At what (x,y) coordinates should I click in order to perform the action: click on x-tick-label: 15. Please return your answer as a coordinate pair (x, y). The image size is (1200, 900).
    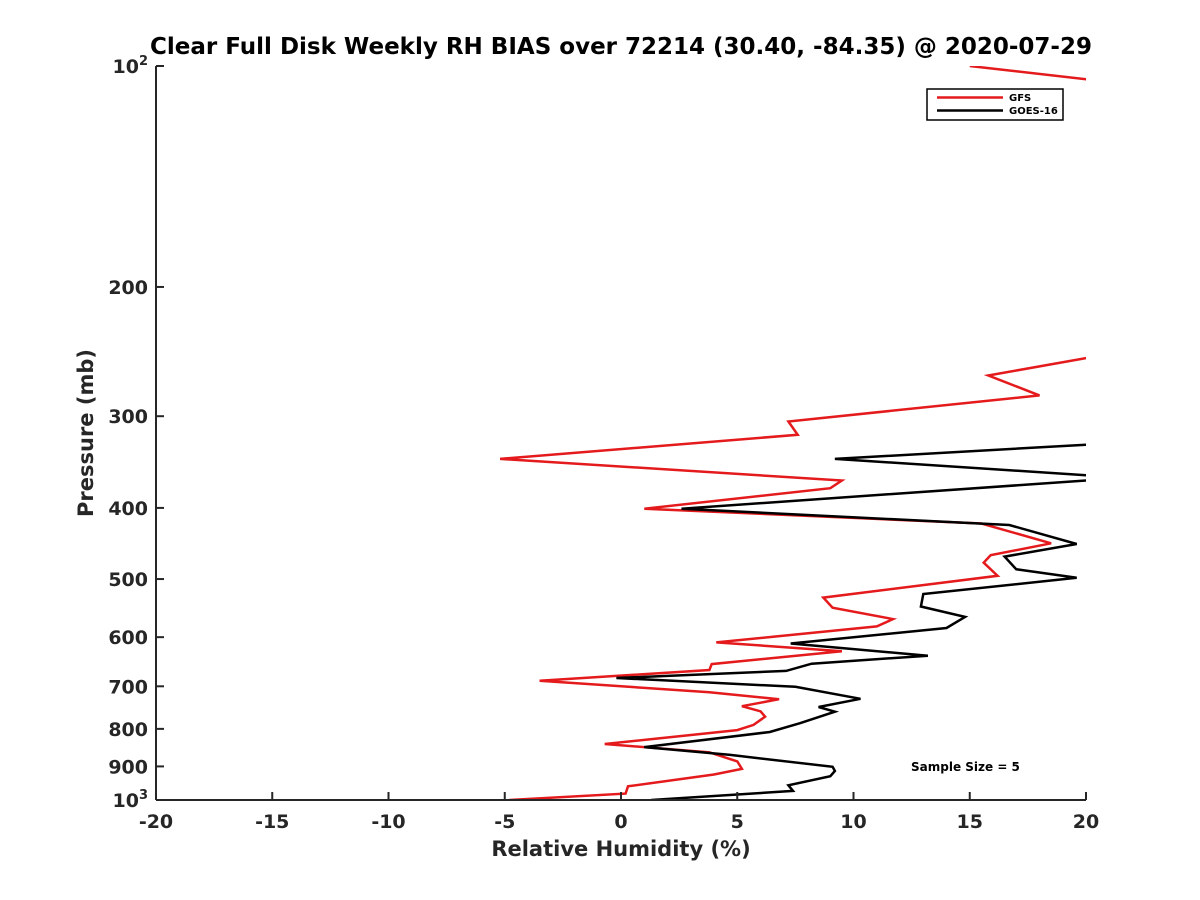
    Looking at the image, I should click on (970, 822).